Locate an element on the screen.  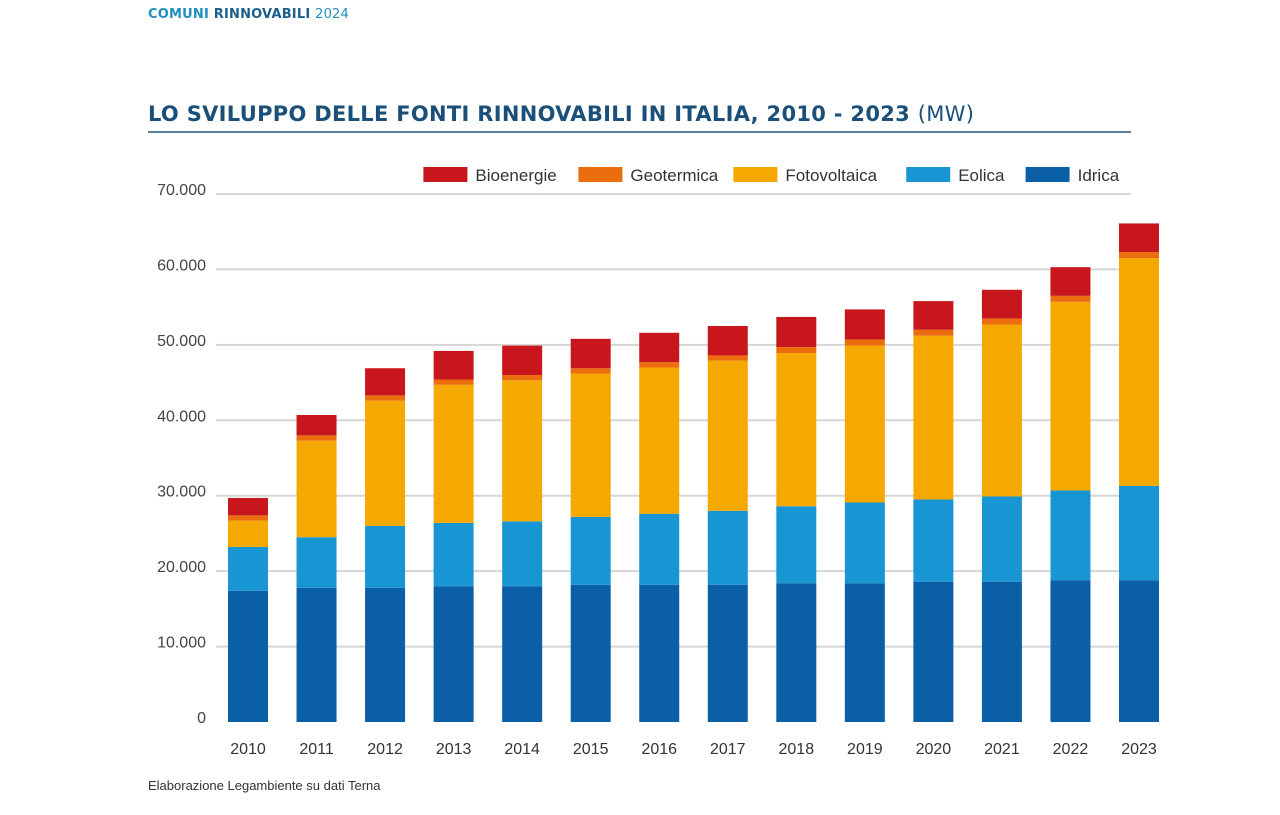
legend-label-bioenergie: Bioenergie is located at coordinates (515, 175).